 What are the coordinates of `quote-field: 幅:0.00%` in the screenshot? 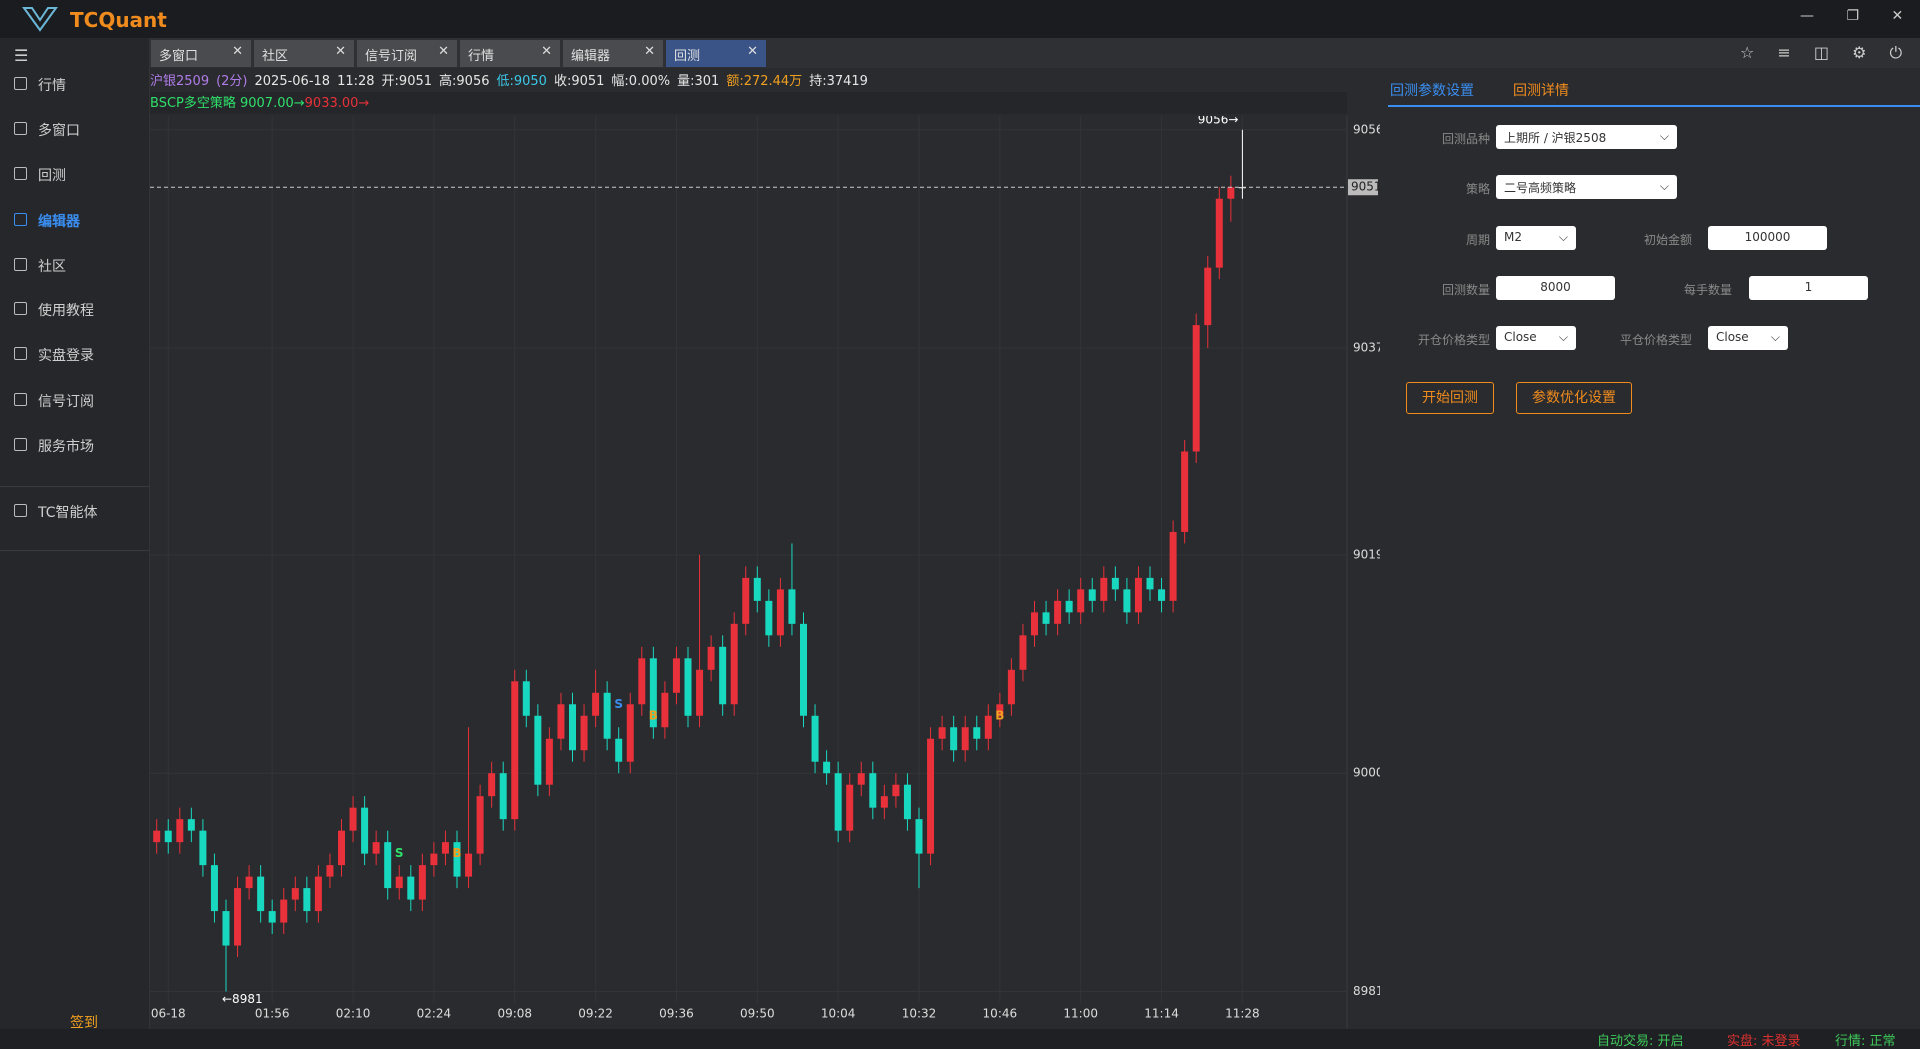 It's located at (641, 81).